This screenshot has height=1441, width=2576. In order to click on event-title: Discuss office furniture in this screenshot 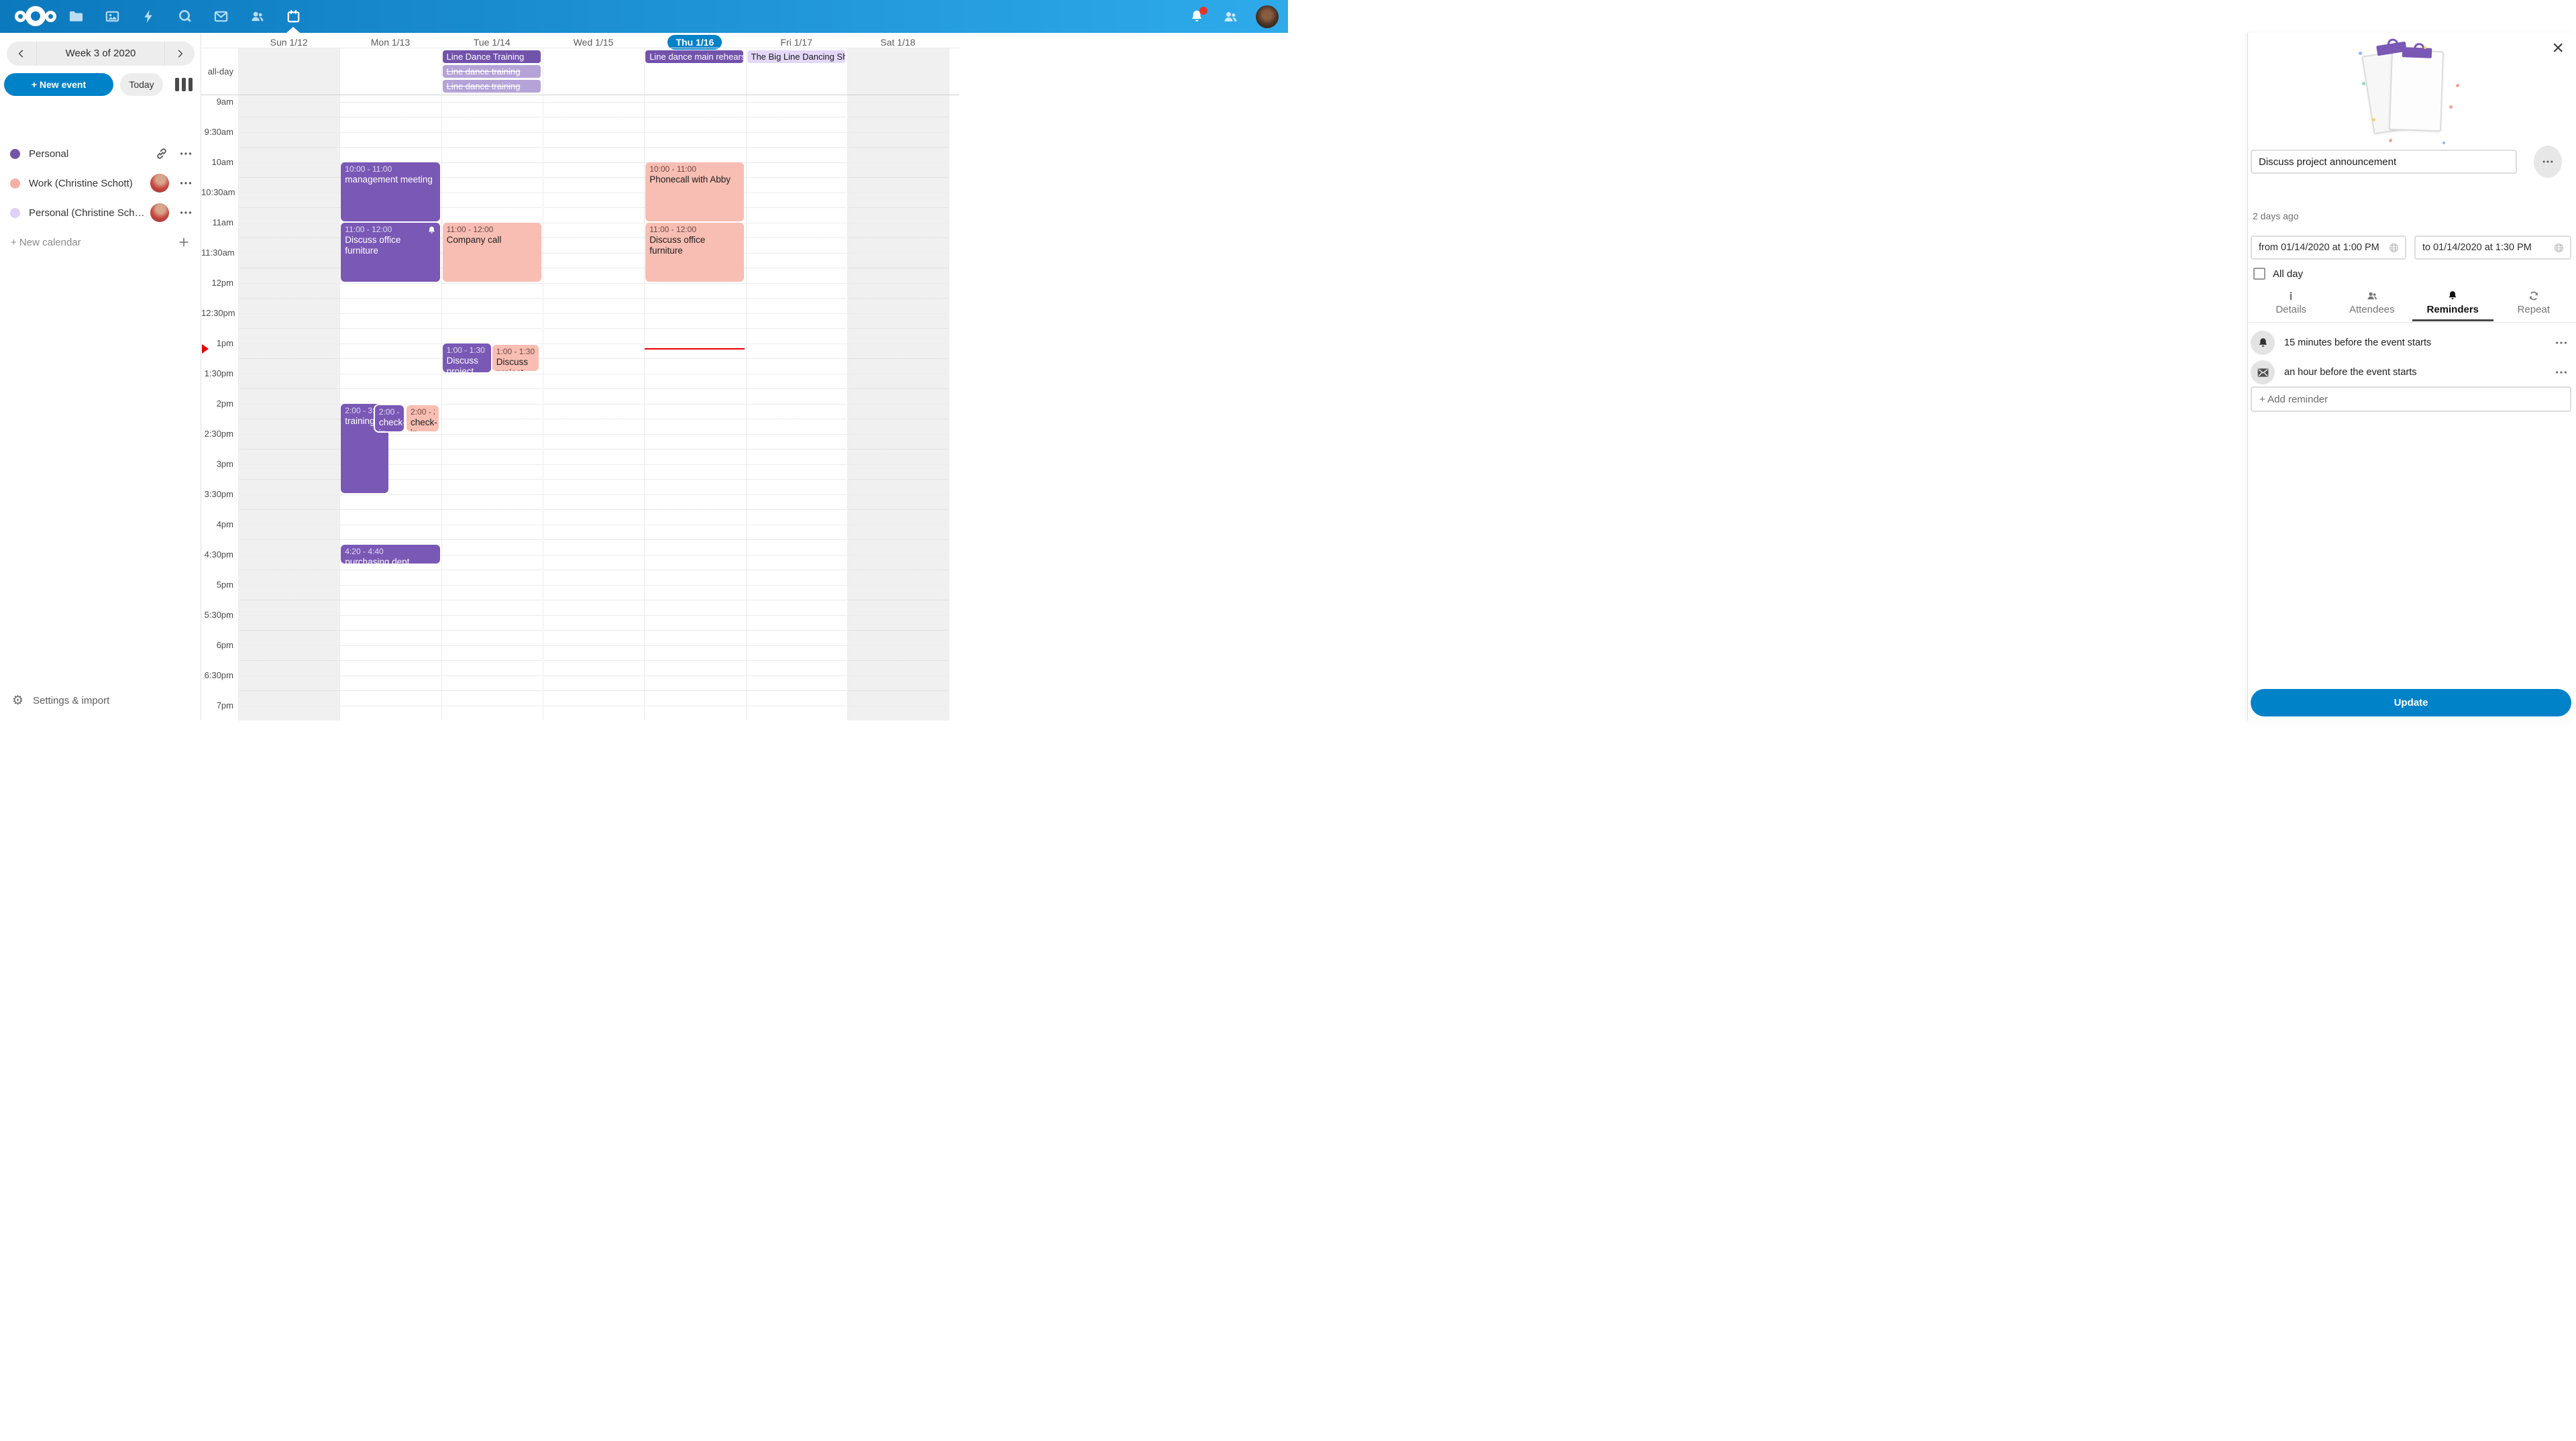, I will do `click(373, 245)`.